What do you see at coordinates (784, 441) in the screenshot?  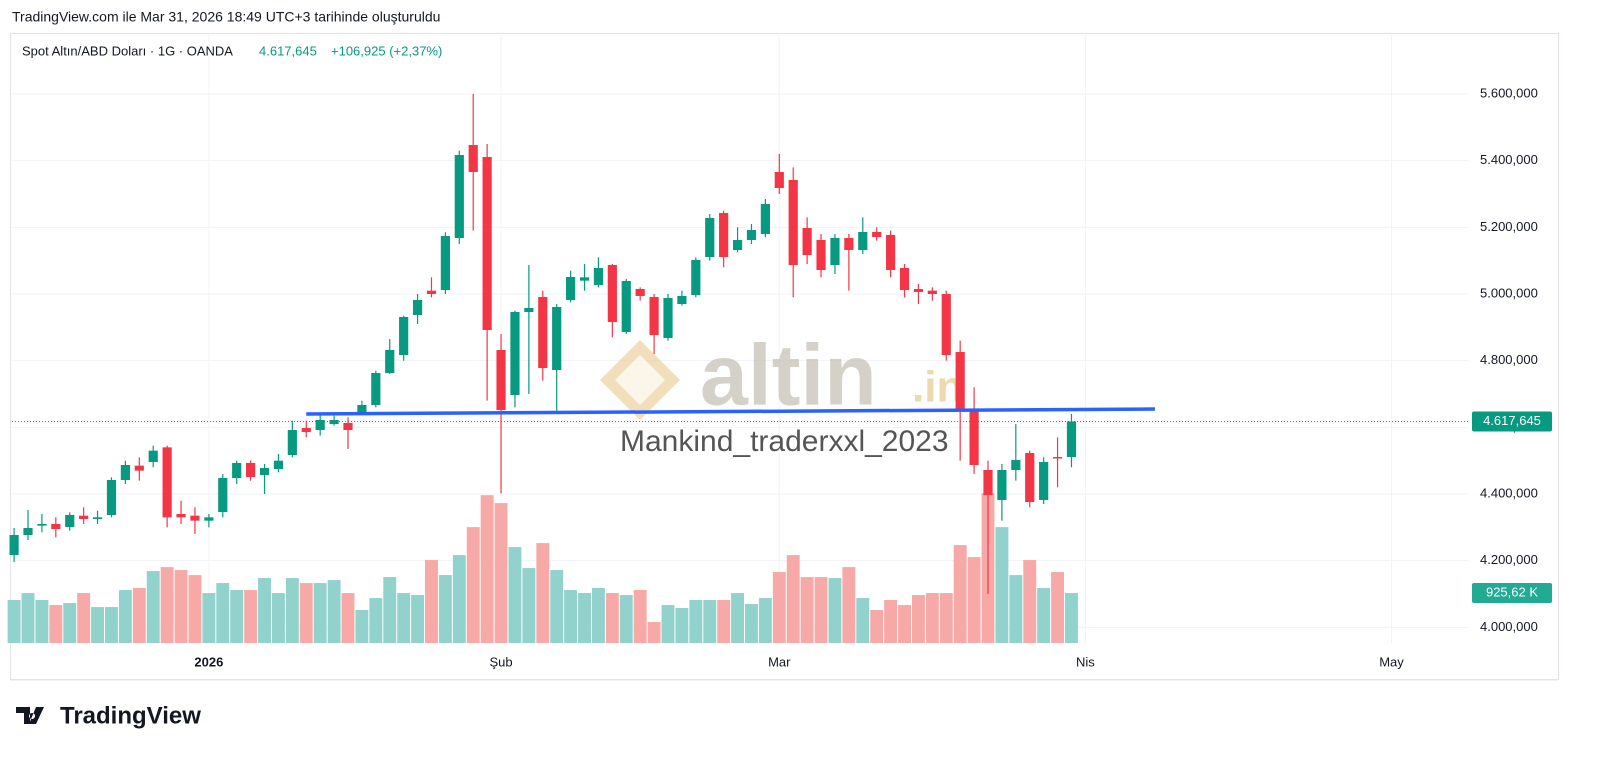 I see `watermark-author: Mankind_traderxxl_2023` at bounding box center [784, 441].